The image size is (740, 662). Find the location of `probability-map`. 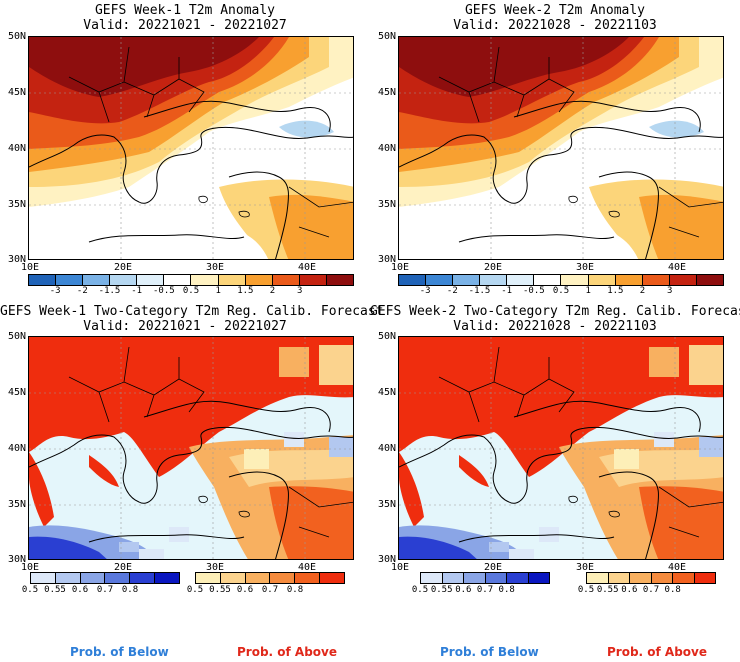

probability-map is located at coordinates (191, 448).